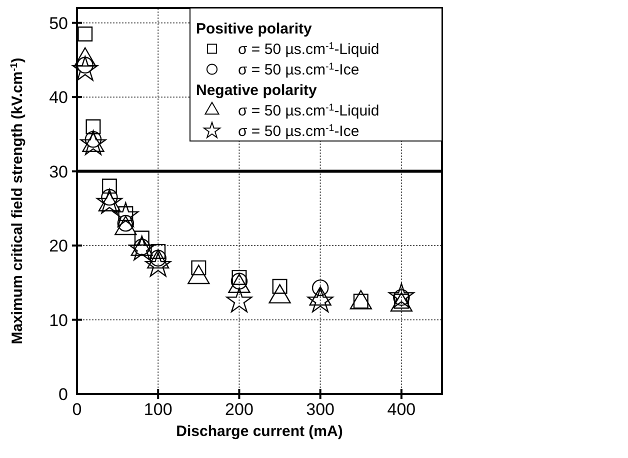 Image resolution: width=628 pixels, height=458 pixels. What do you see at coordinates (58, 172) in the screenshot?
I see `y-tick-label: 30` at bounding box center [58, 172].